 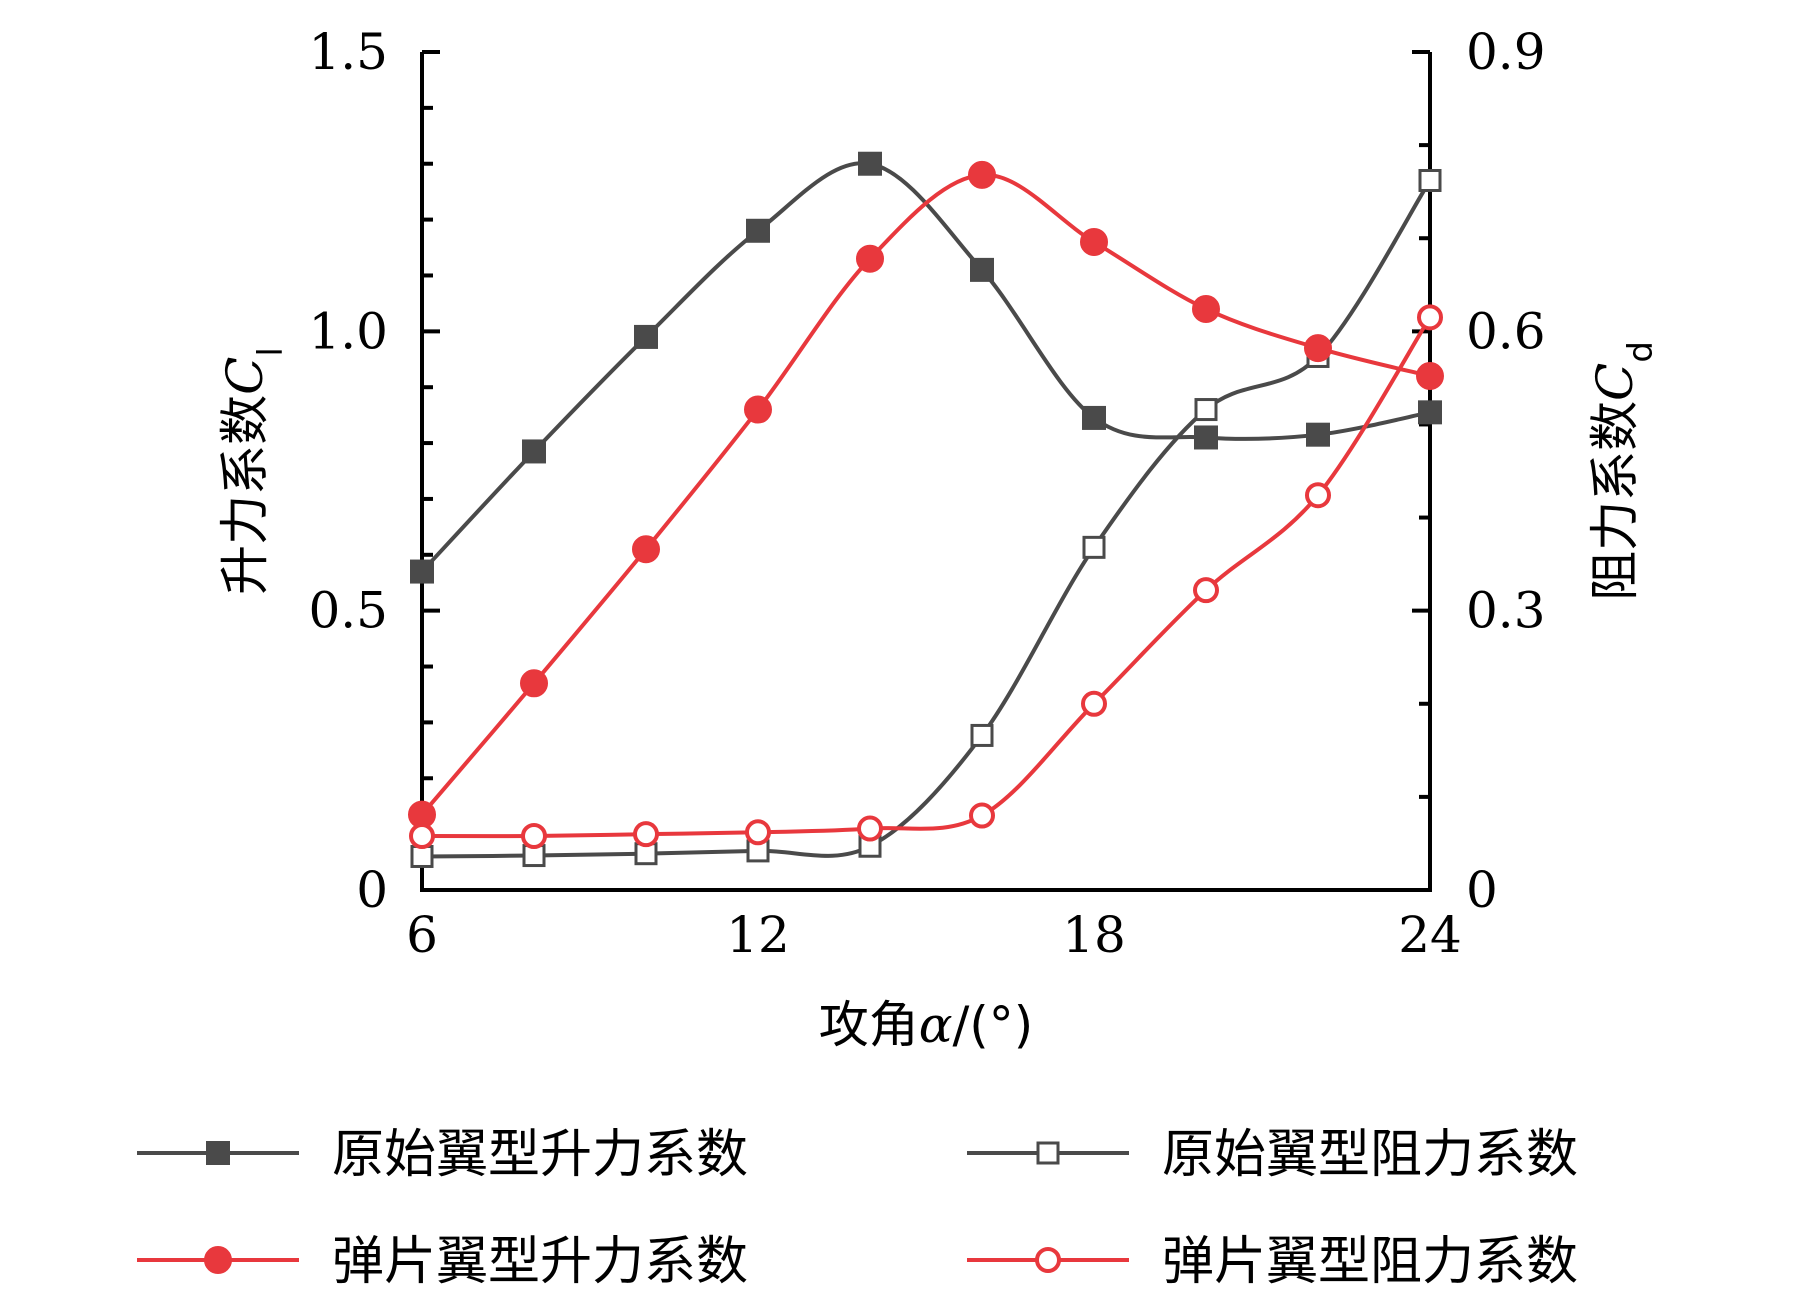 I want to click on left-y-axis-title-sub: l, so click(x=271, y=351).